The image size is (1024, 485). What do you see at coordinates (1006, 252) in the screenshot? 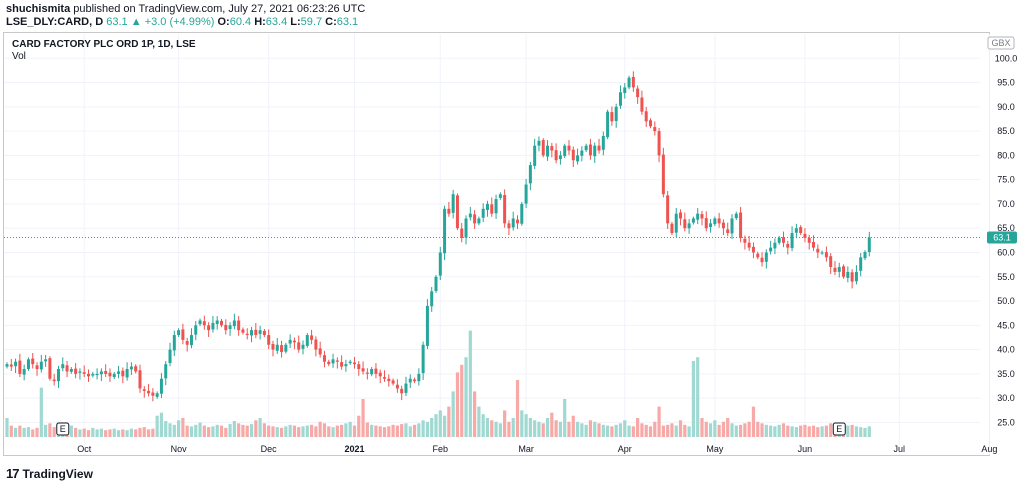
I see `y-tick-label: 60.0` at bounding box center [1006, 252].